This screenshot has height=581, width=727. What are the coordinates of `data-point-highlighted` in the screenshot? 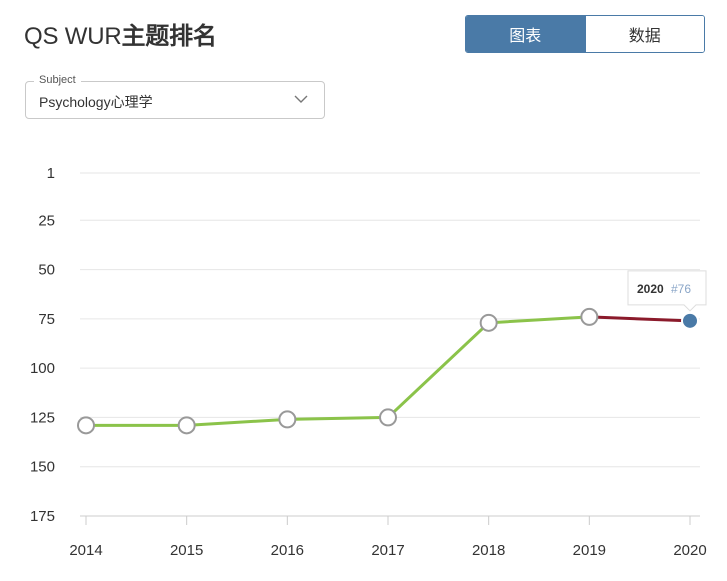 It's located at (690, 320).